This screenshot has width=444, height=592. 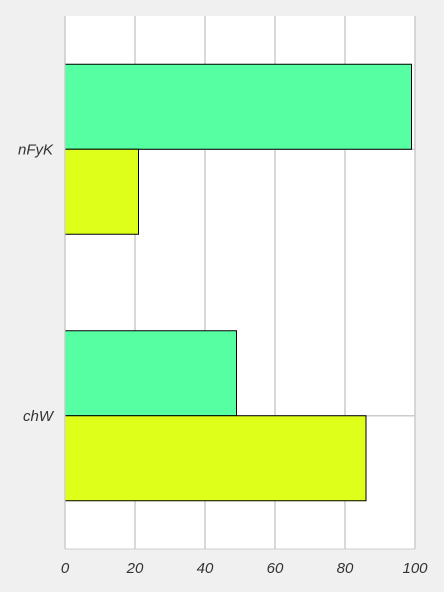 I want to click on y-tick-label: chW, so click(x=39, y=416).